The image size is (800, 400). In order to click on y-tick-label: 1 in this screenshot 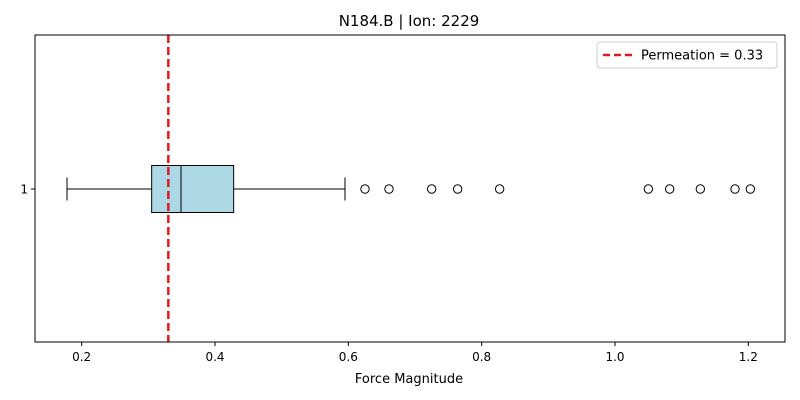, I will do `click(24, 190)`.